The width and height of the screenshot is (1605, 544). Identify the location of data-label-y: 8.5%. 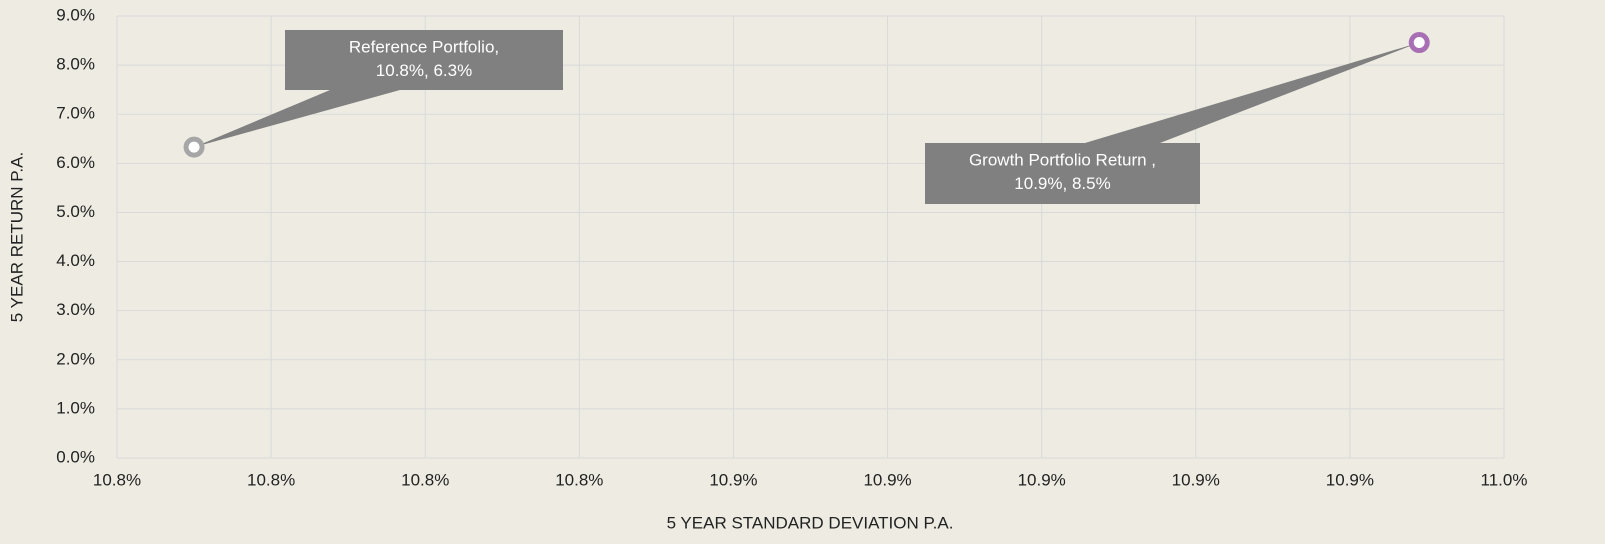
(1091, 183).